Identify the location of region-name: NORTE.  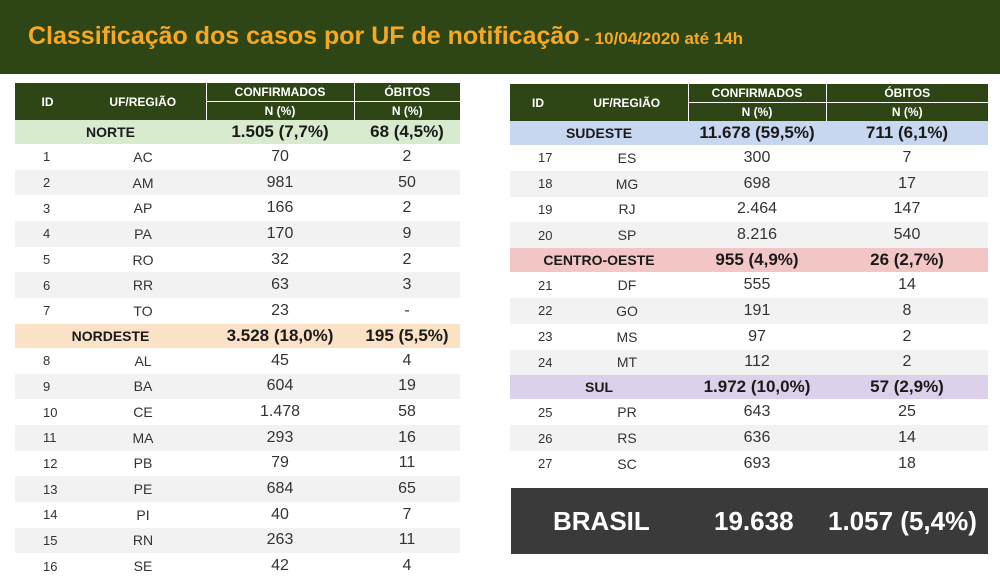
(110, 132).